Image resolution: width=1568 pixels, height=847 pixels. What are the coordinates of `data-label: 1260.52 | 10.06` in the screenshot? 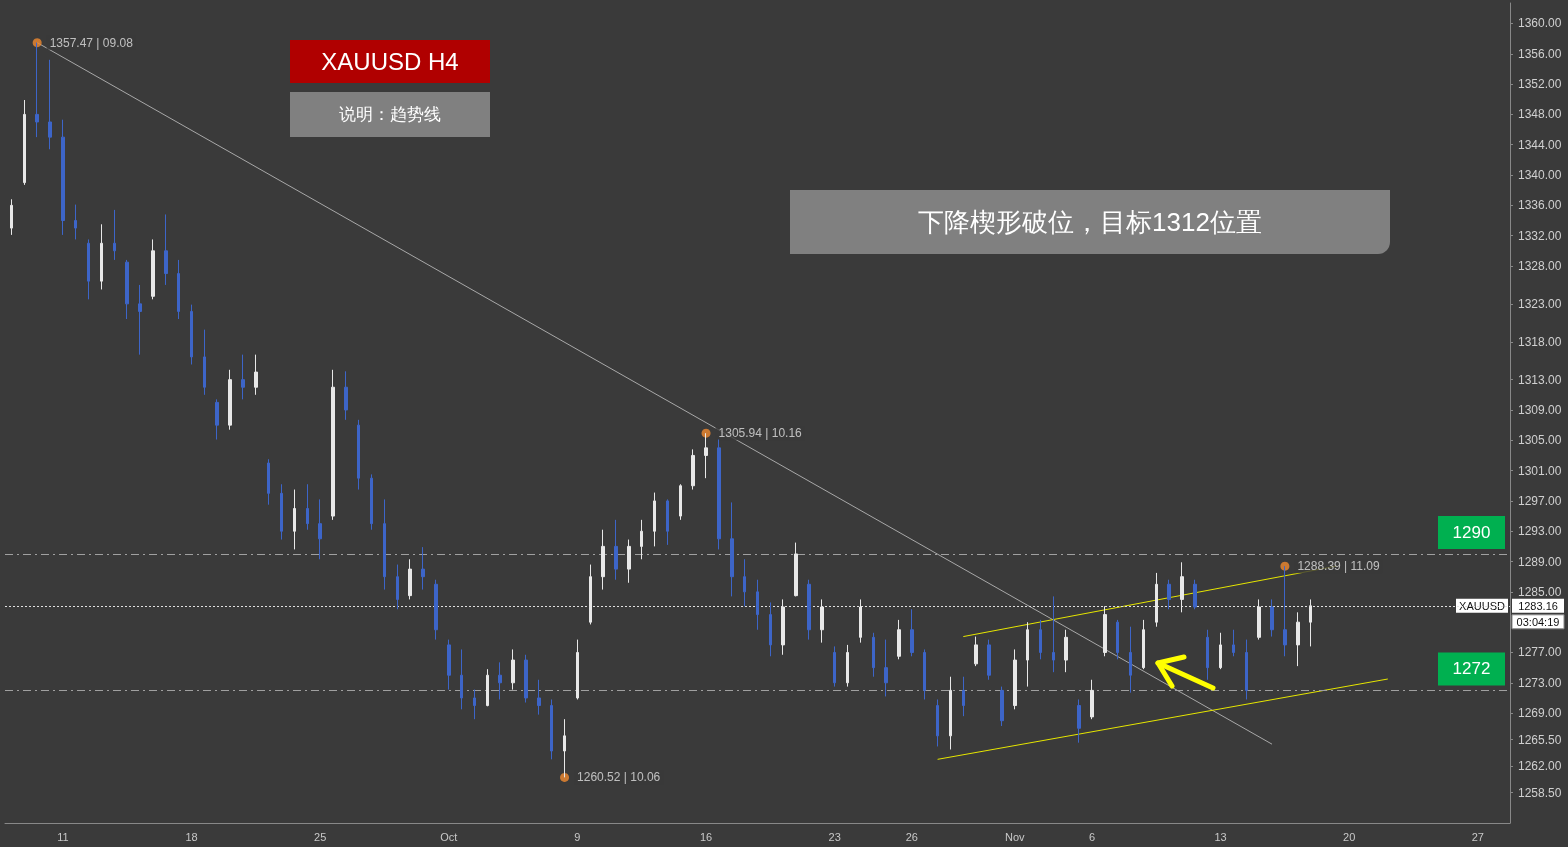 It's located at (619, 777).